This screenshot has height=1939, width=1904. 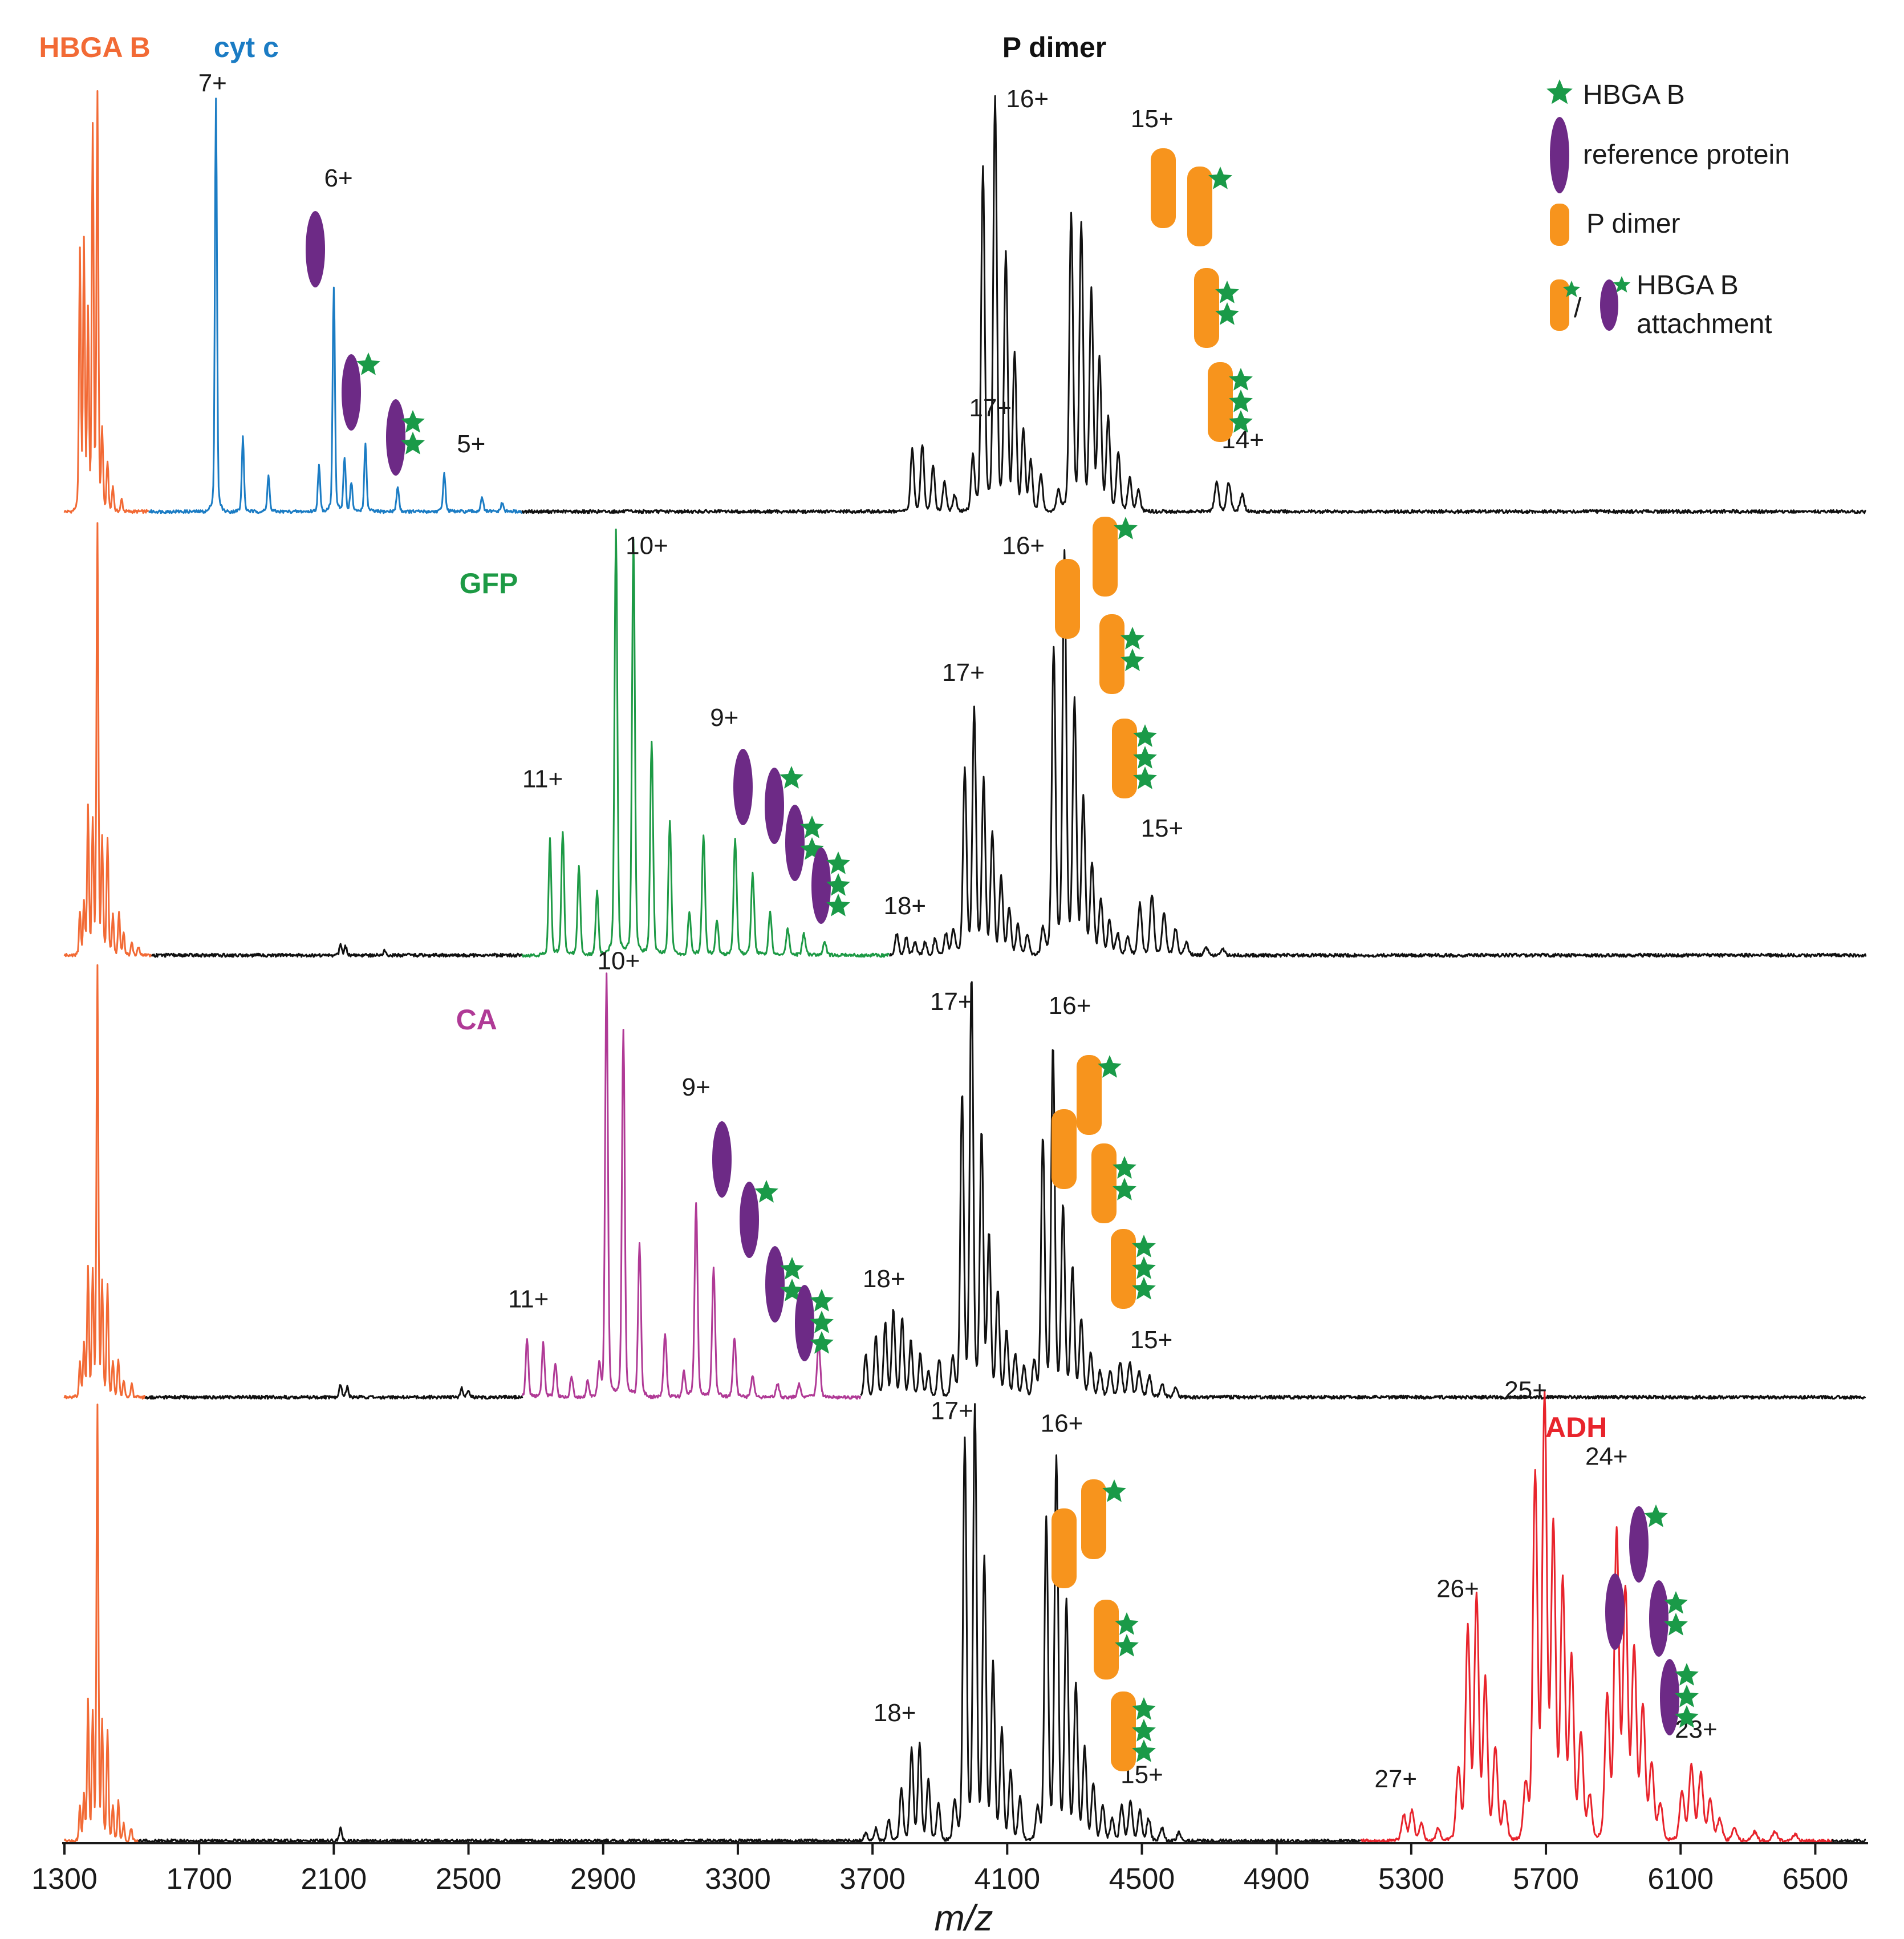 What do you see at coordinates (1597, 1617) in the screenshot?
I see `series-adh` at bounding box center [1597, 1617].